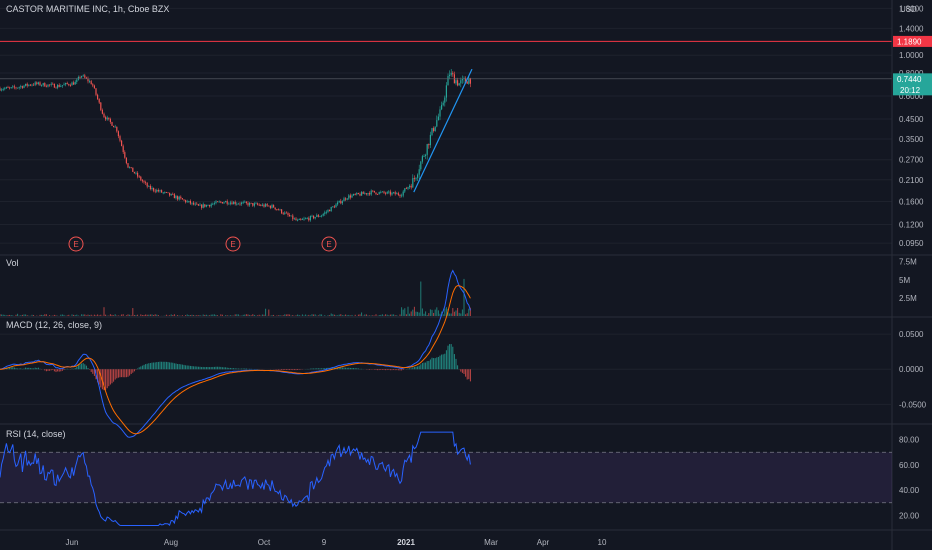 The width and height of the screenshot is (932, 550). What do you see at coordinates (235, 297) in the screenshot?
I see `volume-bars` at bounding box center [235, 297].